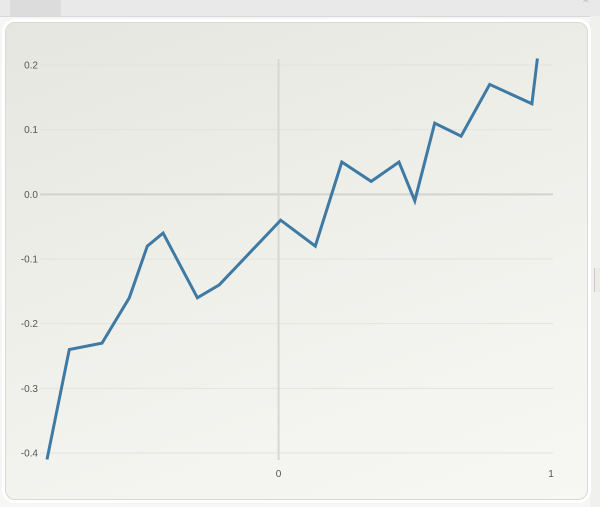  Describe the element at coordinates (30, 389) in the screenshot. I see `y-tick-label: -0.3` at that location.